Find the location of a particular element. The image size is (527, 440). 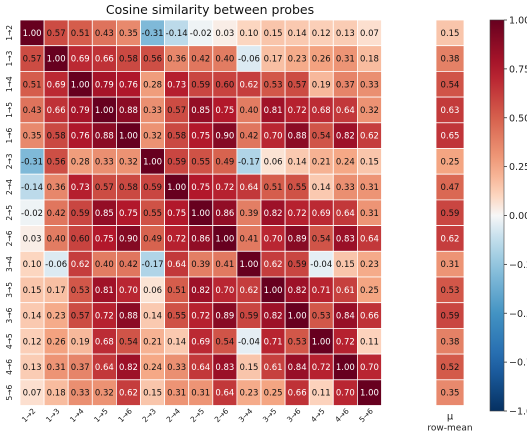

colorbar-bar is located at coordinates (497, 215).